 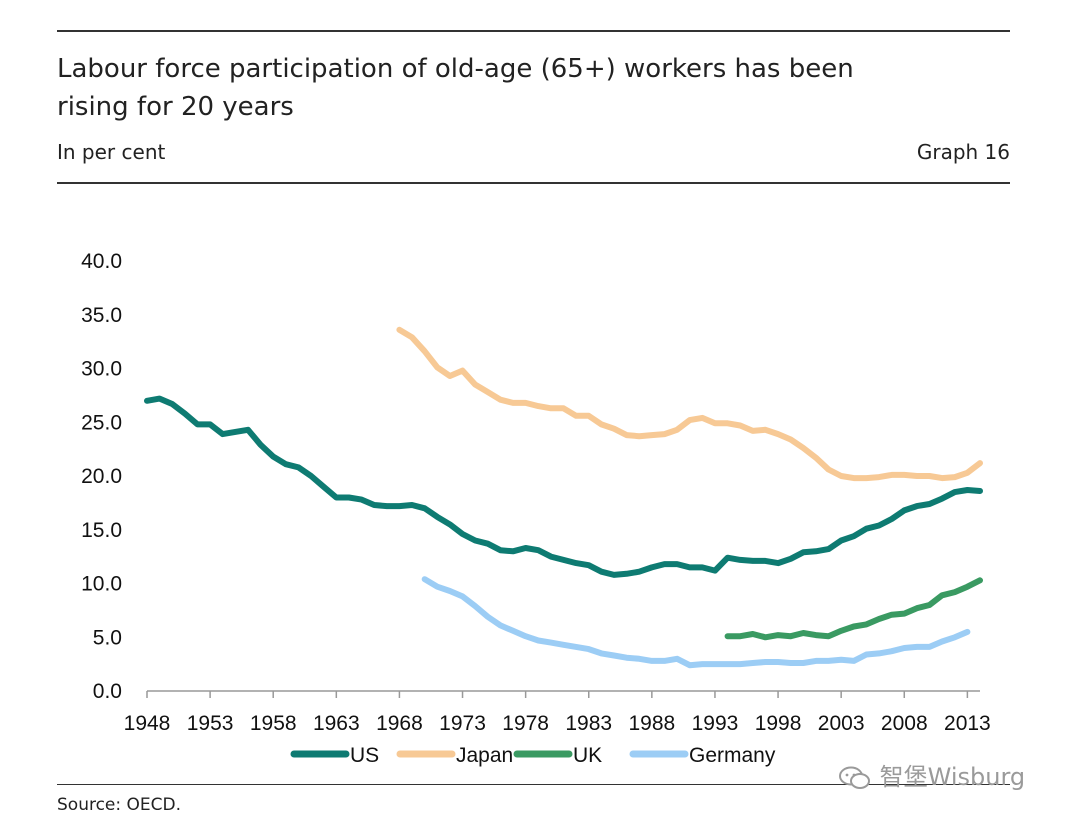 What do you see at coordinates (336, 723) in the screenshot?
I see `x-tick-label: 1963` at bounding box center [336, 723].